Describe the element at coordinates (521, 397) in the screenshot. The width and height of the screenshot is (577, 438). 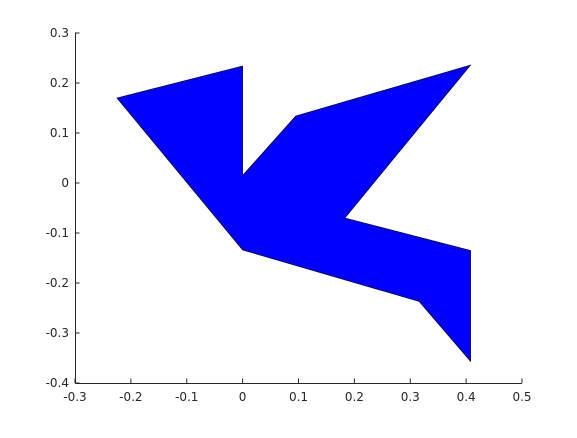
I see `x-tick-label: 0.5` at that location.